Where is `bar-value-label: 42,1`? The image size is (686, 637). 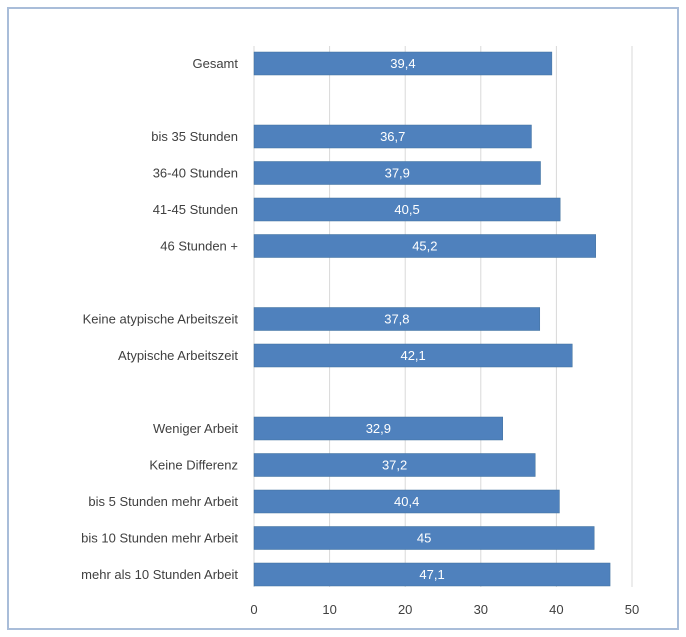 bar-value-label: 42,1 is located at coordinates (412, 355).